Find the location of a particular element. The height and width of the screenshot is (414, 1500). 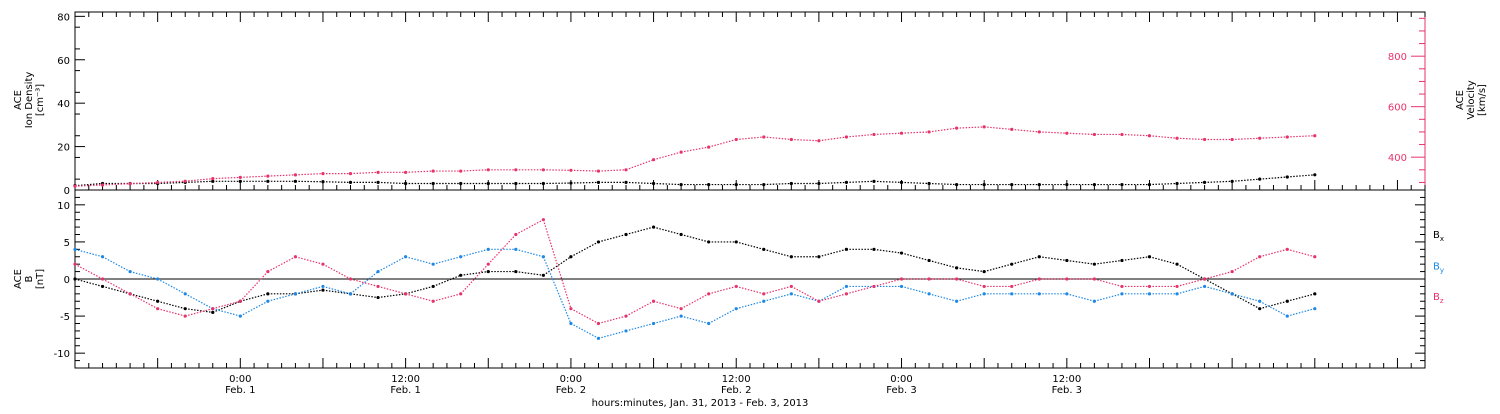

top-y2-axis-title-line: [km/s] is located at coordinates (1482, 100).